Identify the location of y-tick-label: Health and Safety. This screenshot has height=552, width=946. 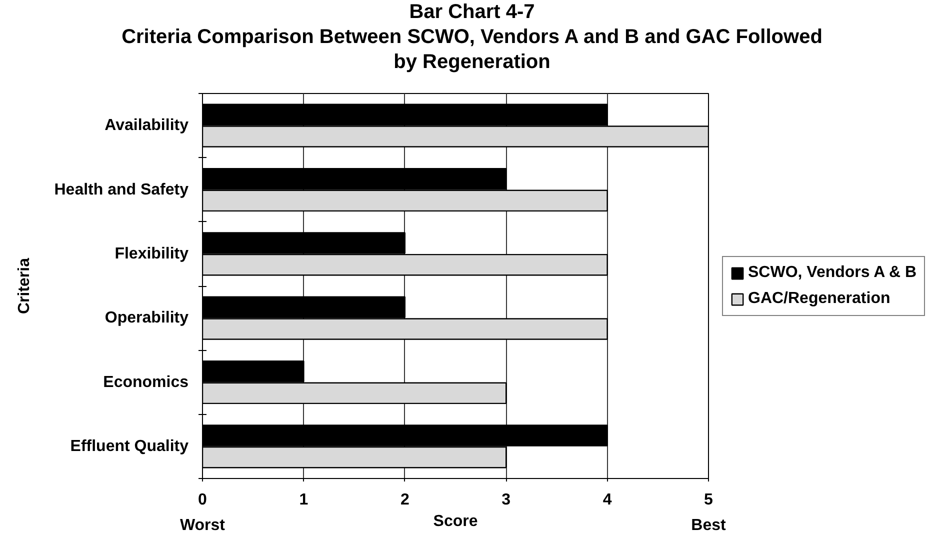
(121, 189).